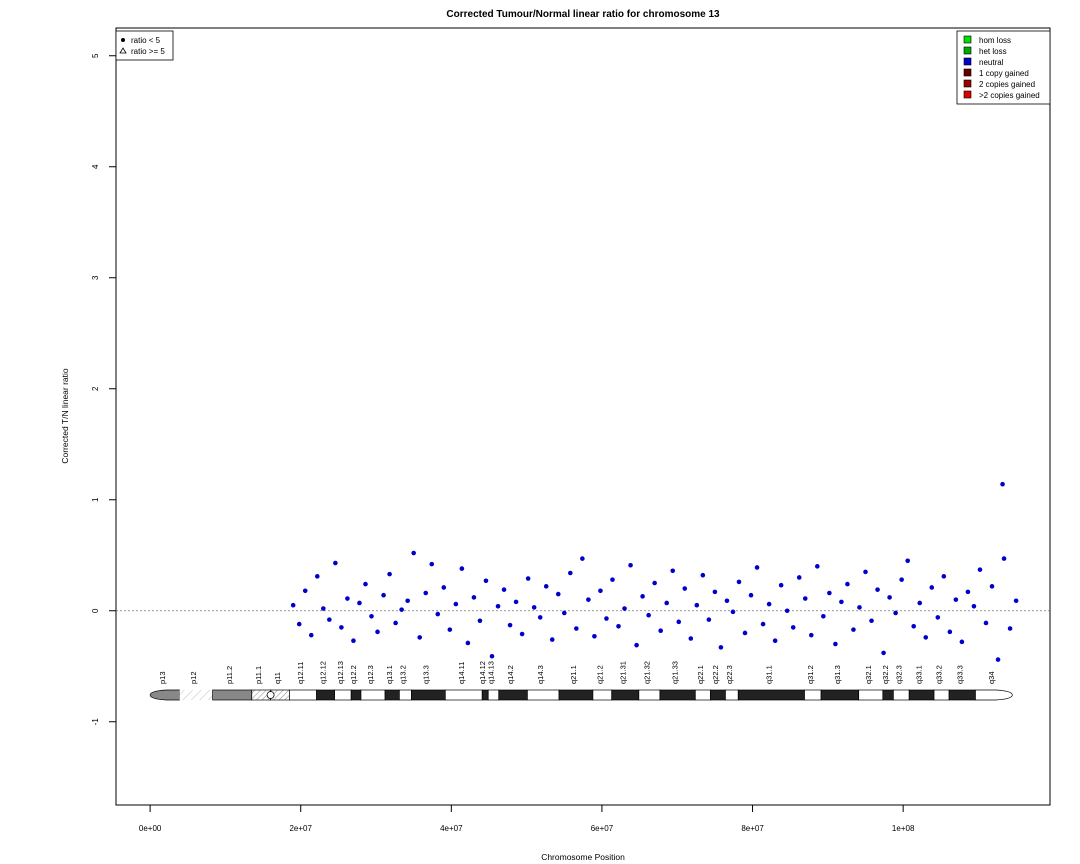 The image size is (1080, 864). I want to click on band-label: p13, so click(162, 677).